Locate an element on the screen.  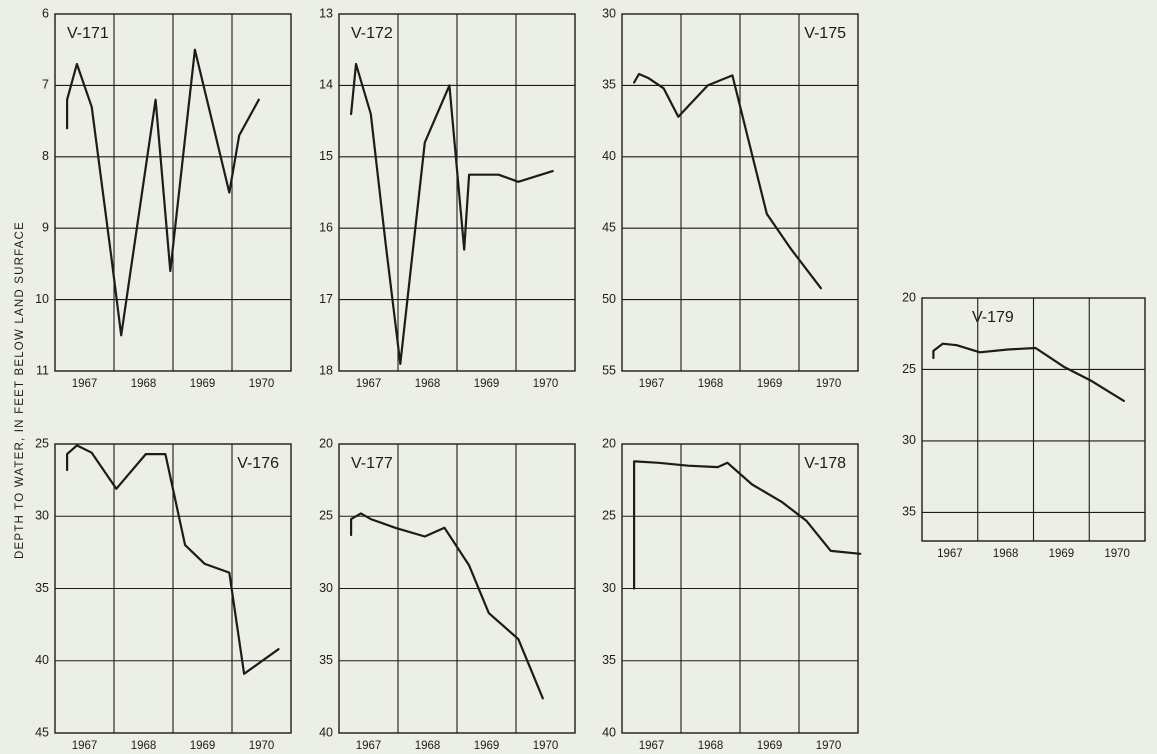
chart-title: V-176 is located at coordinates (258, 463).